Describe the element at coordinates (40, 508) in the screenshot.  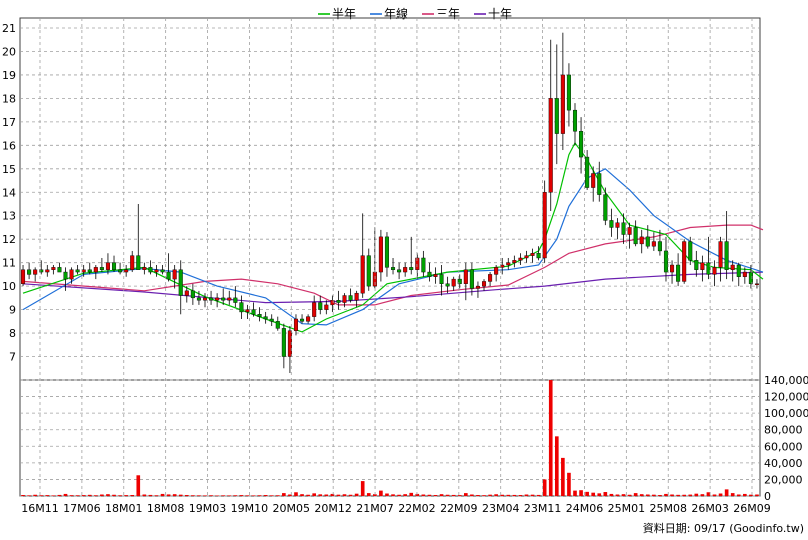
I see `x-tick-label: 16M11` at that location.